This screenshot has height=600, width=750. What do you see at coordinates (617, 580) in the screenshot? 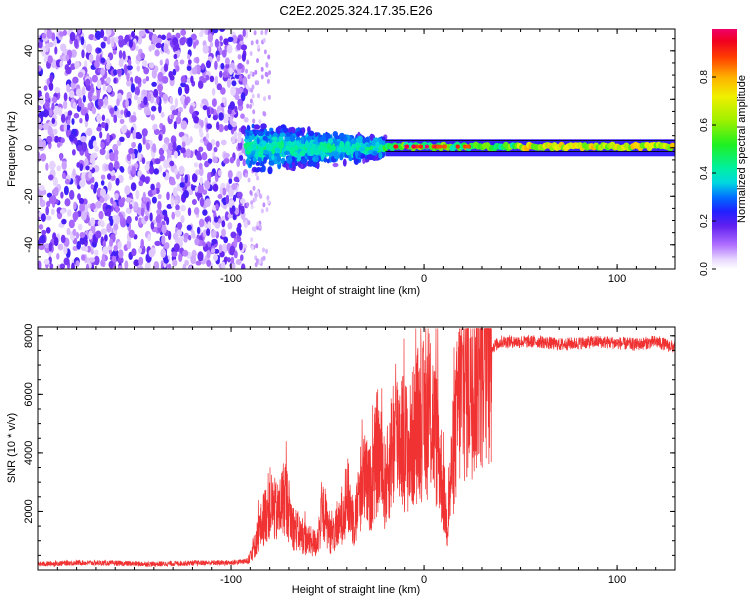
I see `x-tick-label: 100` at bounding box center [617, 580].